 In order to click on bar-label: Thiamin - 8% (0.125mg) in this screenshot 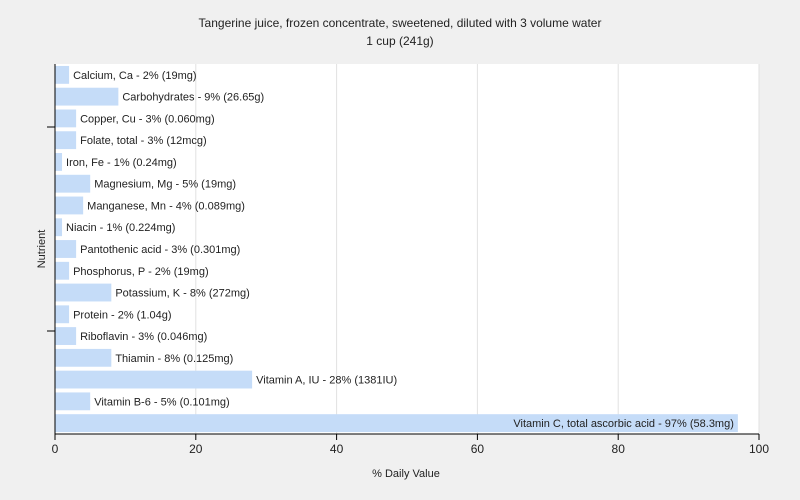, I will do `click(174, 359)`.